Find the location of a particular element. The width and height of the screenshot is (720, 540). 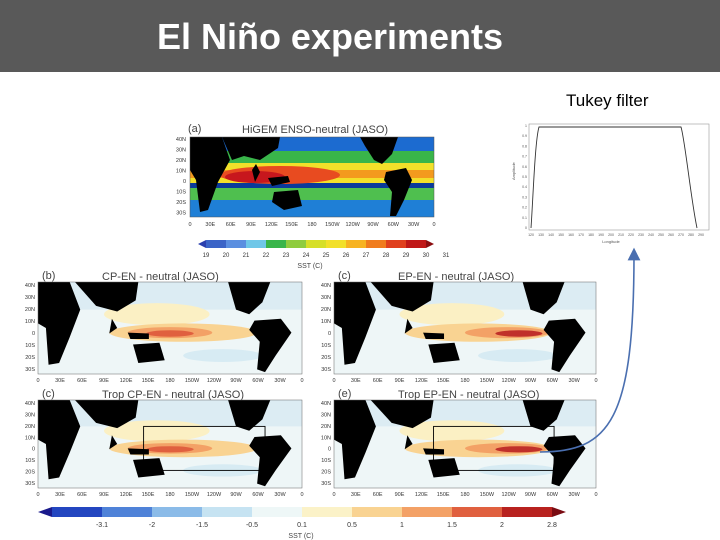

colorbar-bottom-tick: -1.5 is located at coordinates (202, 525).